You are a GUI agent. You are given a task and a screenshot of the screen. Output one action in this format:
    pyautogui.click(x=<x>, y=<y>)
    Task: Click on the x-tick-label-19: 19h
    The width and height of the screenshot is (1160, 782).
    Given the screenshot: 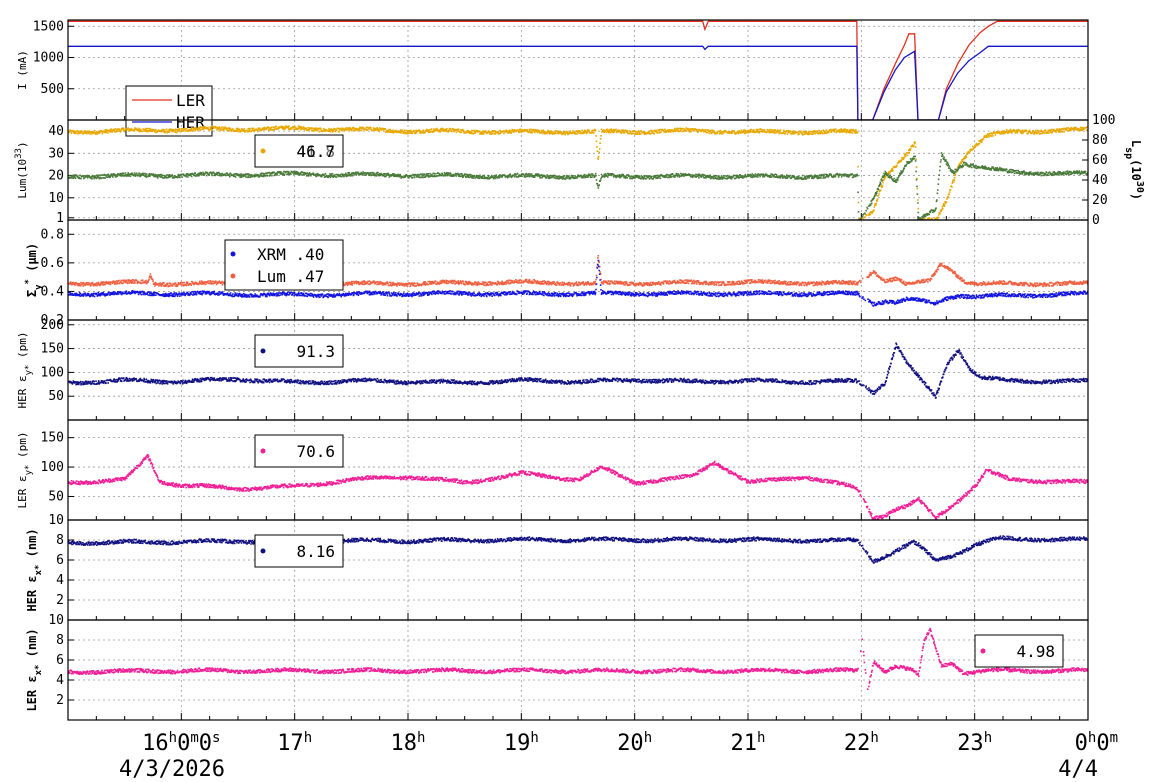 What is the action you would take?
    pyautogui.click(x=521, y=743)
    